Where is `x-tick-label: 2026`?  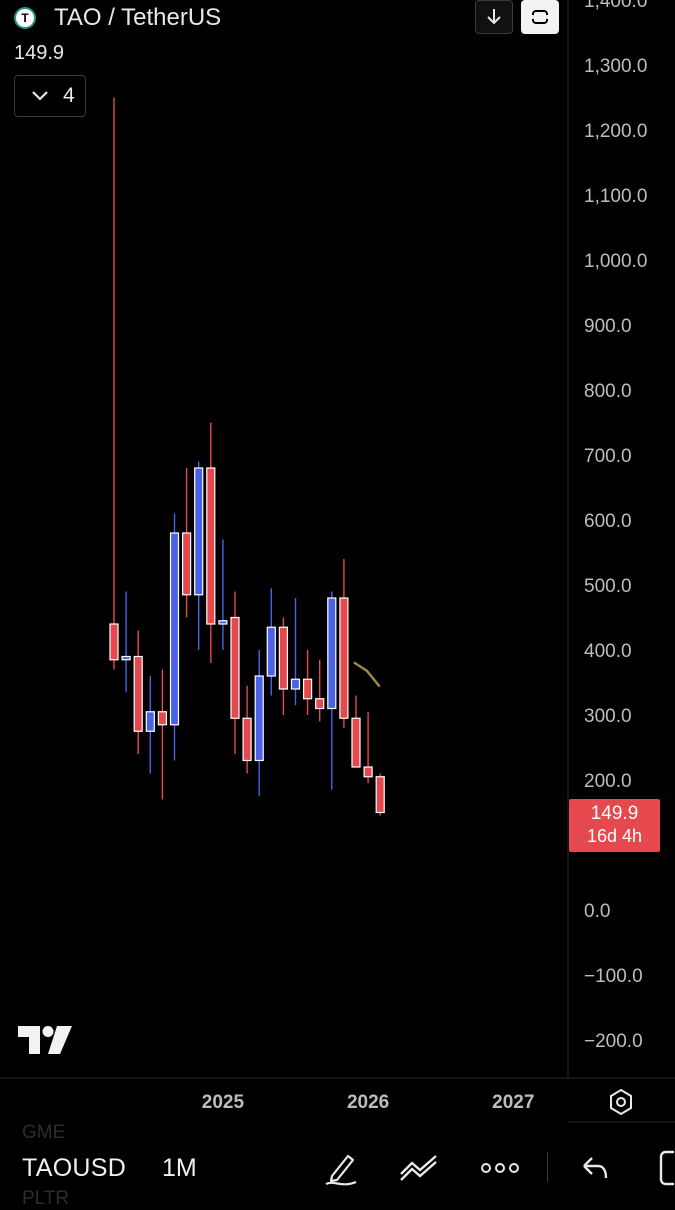 x-tick-label: 2026 is located at coordinates (368, 1102).